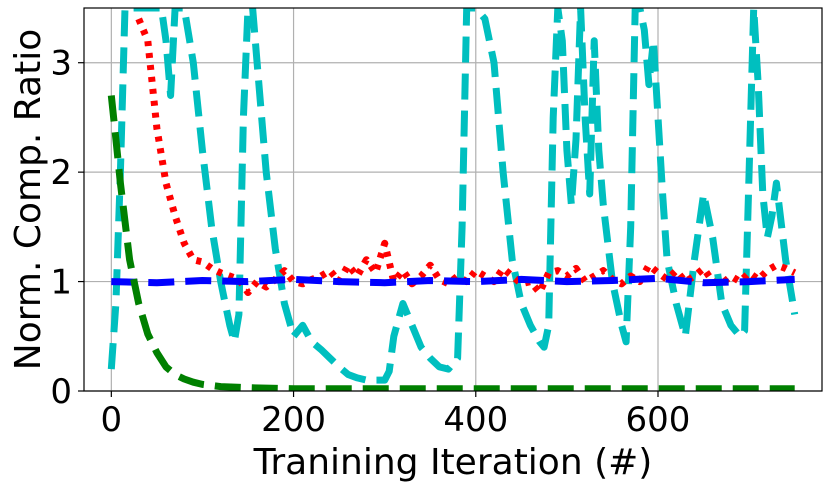 Image resolution: width=830 pixels, height=489 pixels. I want to click on x-tick-label: 0, so click(112, 420).